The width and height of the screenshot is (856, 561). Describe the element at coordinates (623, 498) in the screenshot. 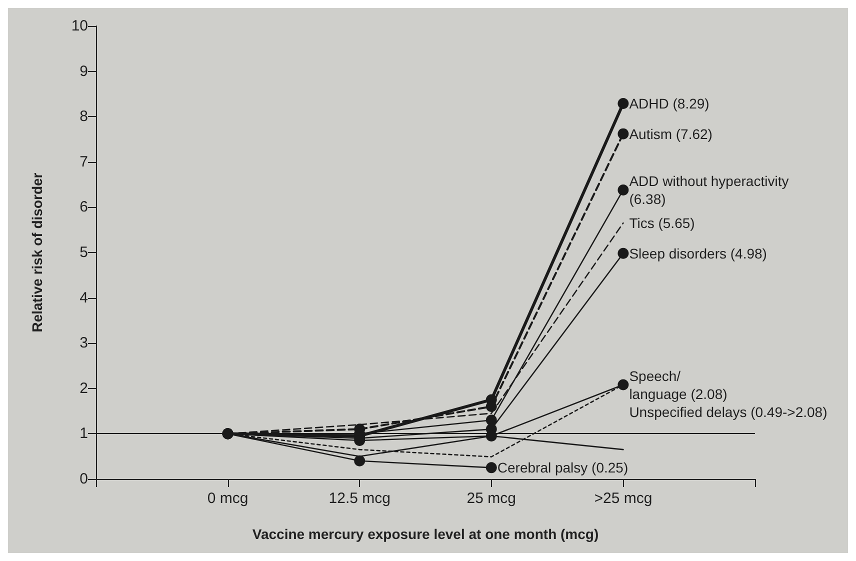

I see `x-tick-label: >25 mcg` at that location.